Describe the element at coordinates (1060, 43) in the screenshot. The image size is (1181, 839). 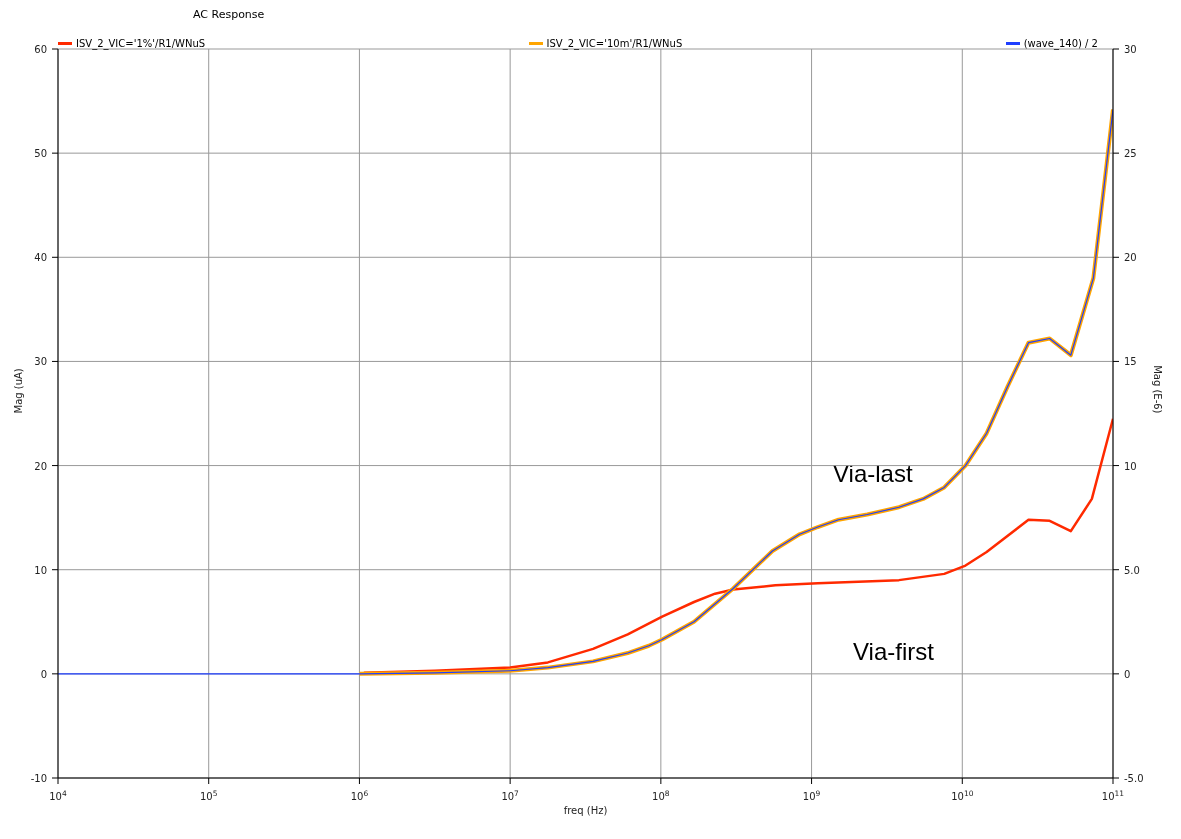
I see `legend-label: (wave_140) / 2` at that location.